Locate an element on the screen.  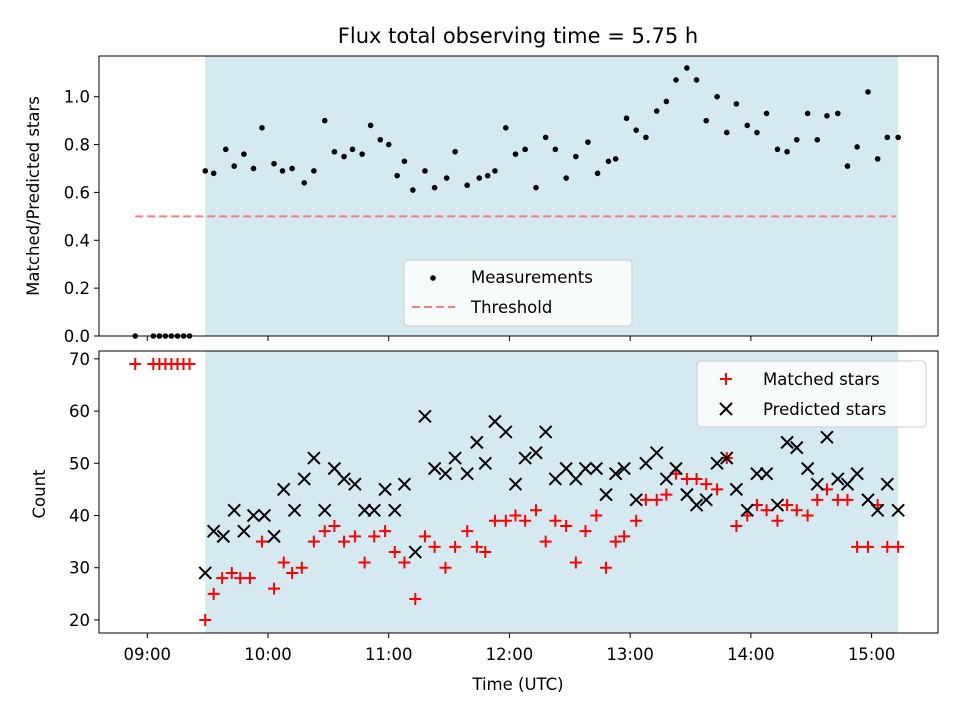
bottom-ytick-label: 30 is located at coordinates (79, 568).